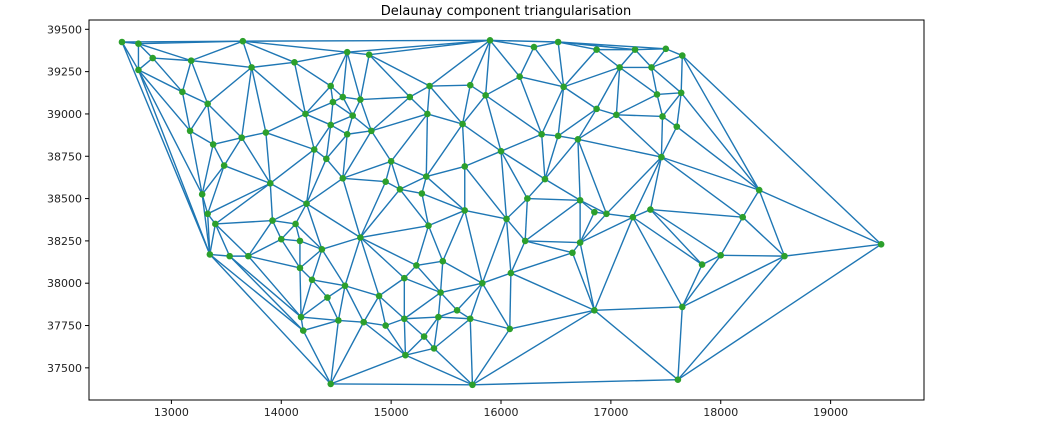 This screenshot has height=431, width=1044. Describe the element at coordinates (281, 412) in the screenshot. I see `x-tick-label: 14000` at that location.